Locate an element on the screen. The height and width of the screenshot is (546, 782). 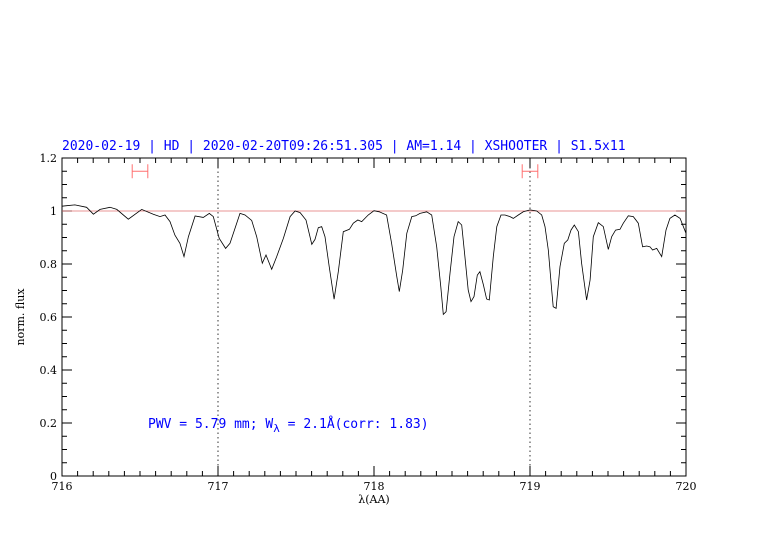
annotation-subscript: λ is located at coordinates (276, 428).